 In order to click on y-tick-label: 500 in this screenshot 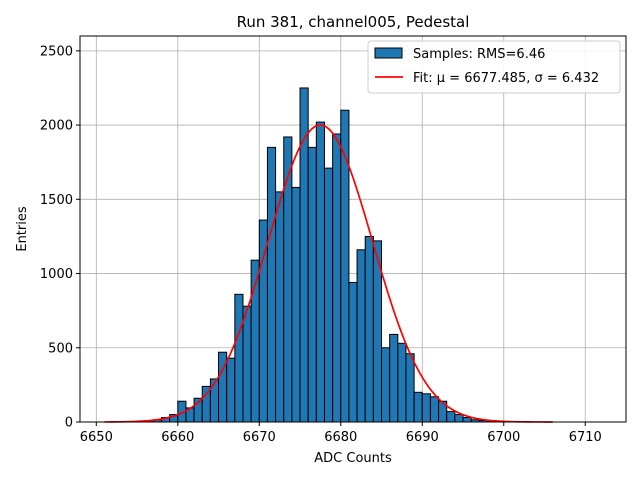, I will do `click(60, 348)`.